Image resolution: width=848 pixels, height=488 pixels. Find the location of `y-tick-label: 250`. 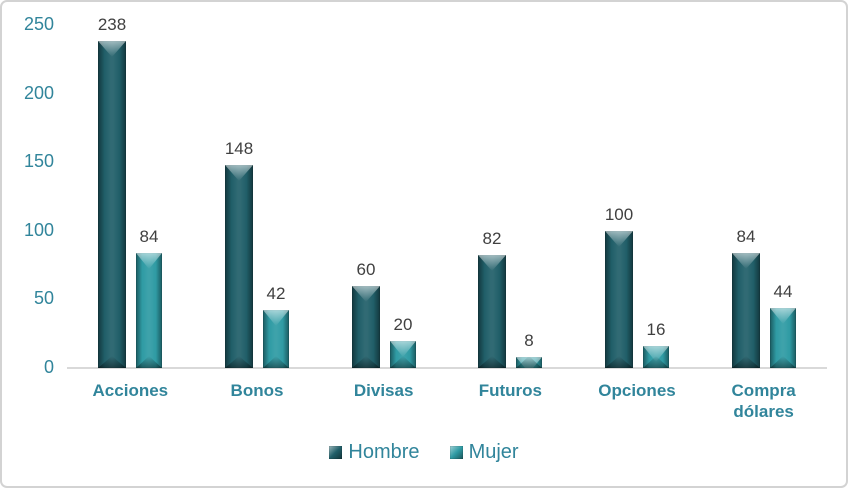

y-tick-label: 250 is located at coordinates (38, 24).